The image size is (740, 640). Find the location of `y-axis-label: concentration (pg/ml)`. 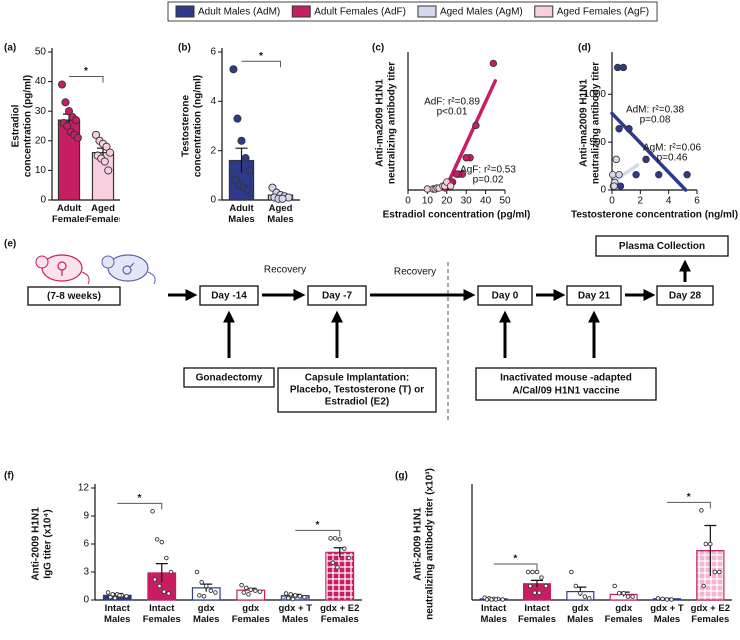

y-axis-label: concentration (pg/ml) is located at coordinates (28, 126).